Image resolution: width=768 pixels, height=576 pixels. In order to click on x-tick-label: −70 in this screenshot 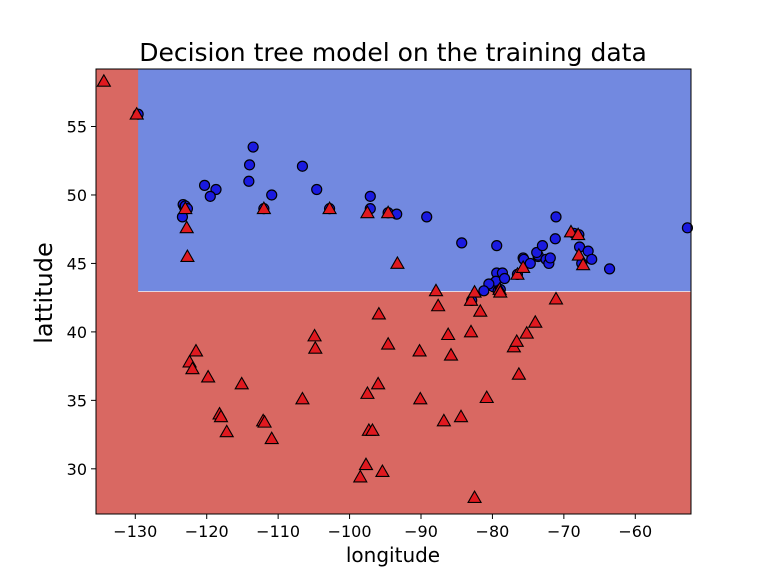, I will do `click(564, 531)`.